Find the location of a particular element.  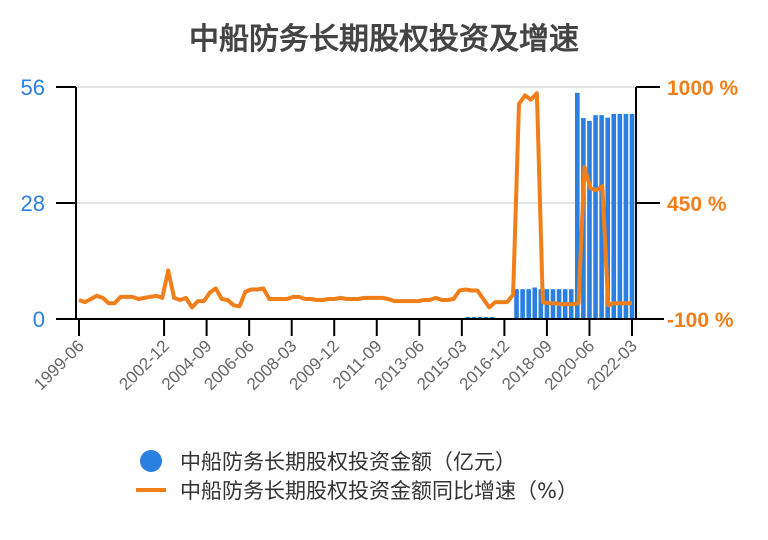

legend-item-line: 中船防务长期股权投资金额同比增速（%） is located at coordinates (357, 490).